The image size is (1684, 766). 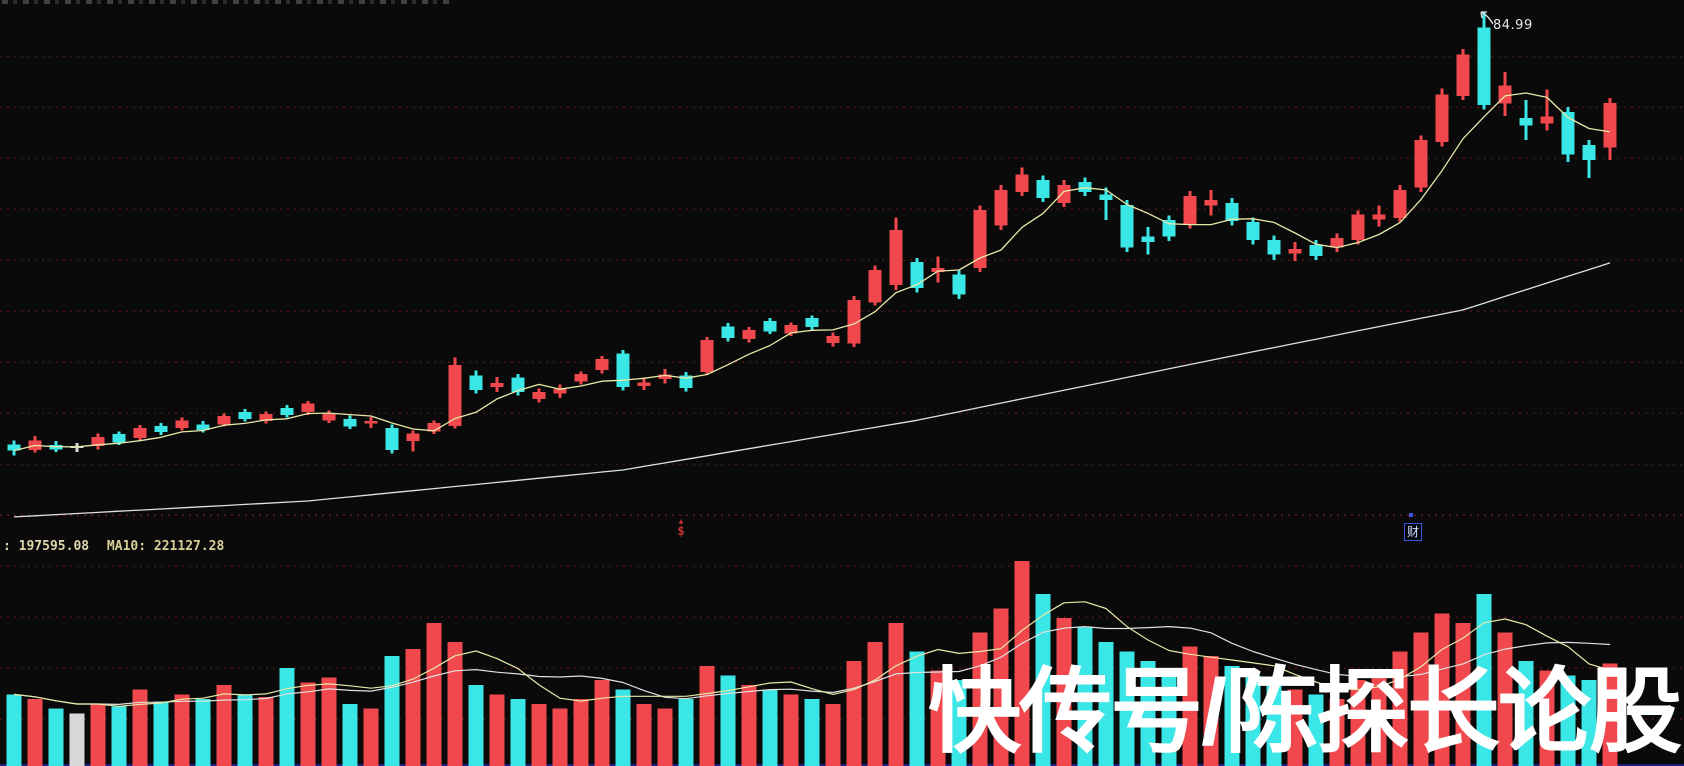 I want to click on finance-news-event-marker: 财, so click(x=1413, y=532).